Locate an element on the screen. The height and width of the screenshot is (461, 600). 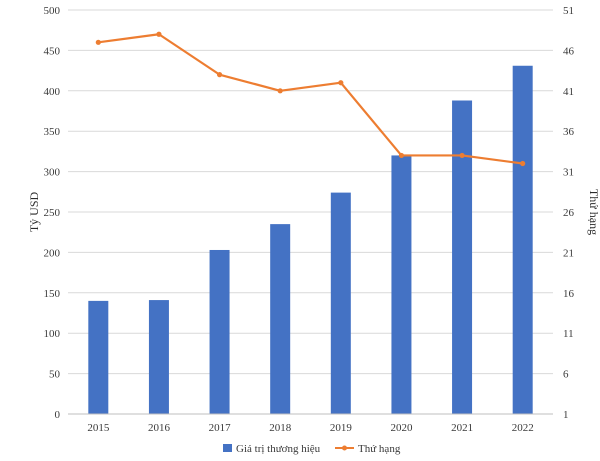
legend-swatch-marker is located at coordinates (344, 448).